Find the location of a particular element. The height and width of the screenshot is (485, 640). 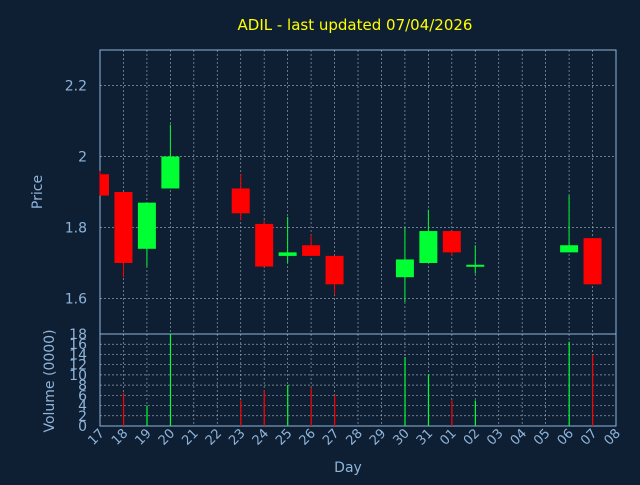

volume-tick-label: 6 is located at coordinates (82, 396).